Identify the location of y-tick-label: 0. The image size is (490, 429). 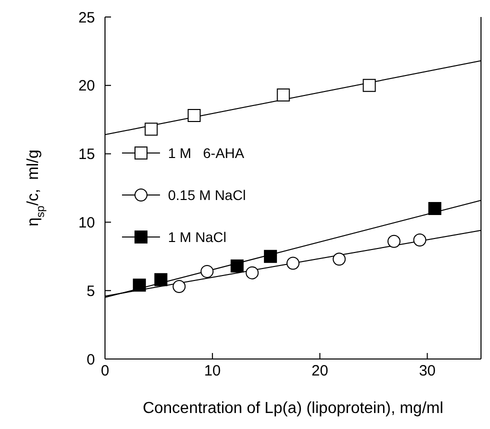
(90, 359).